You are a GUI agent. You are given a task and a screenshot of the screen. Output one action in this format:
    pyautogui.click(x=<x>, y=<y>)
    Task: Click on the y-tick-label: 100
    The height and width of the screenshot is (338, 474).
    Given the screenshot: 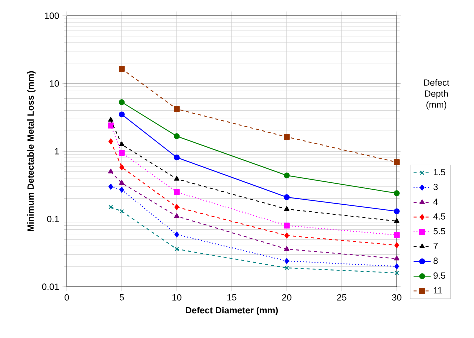 What is the action you would take?
    pyautogui.click(x=52, y=16)
    